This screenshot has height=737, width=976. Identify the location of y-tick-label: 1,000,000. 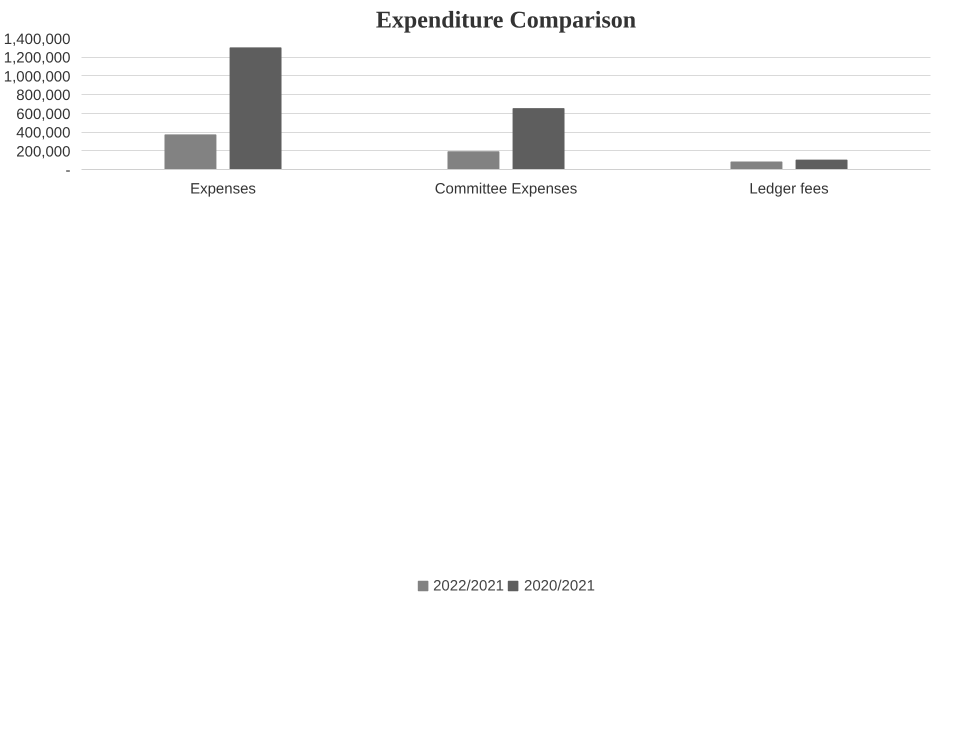
(37, 77).